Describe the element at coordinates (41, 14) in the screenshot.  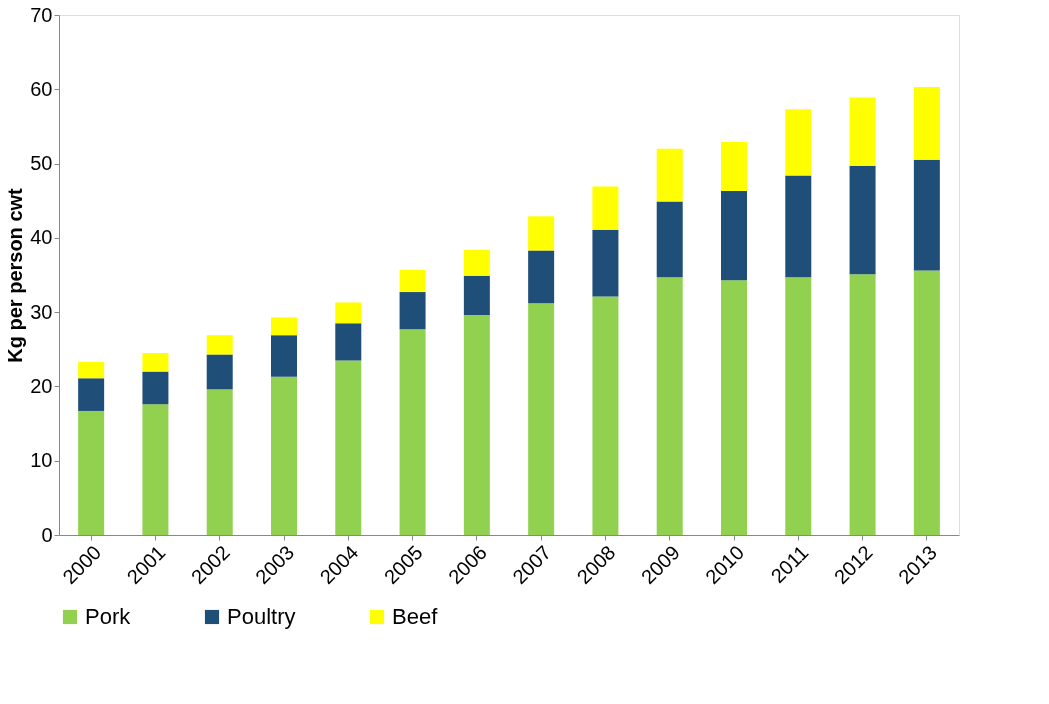
I see `y-tick-label: 70` at that location.